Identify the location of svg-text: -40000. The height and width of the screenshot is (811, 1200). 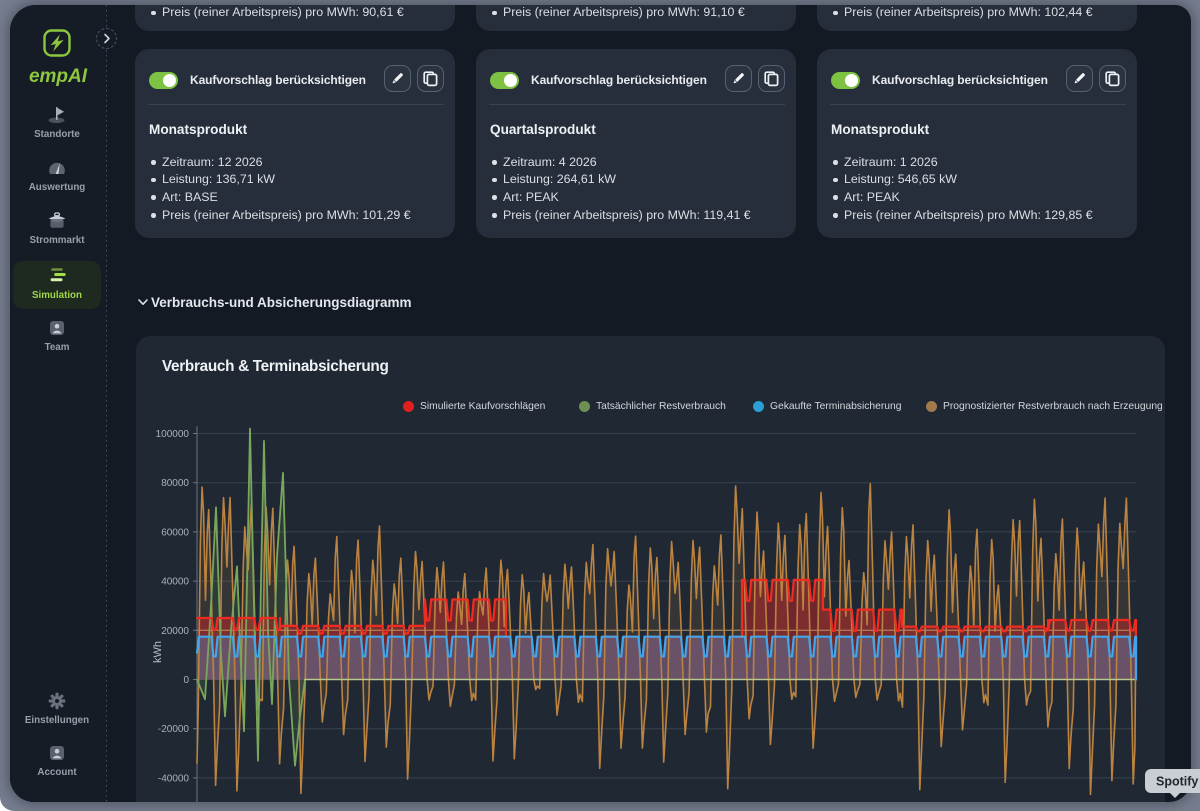
(174, 778).